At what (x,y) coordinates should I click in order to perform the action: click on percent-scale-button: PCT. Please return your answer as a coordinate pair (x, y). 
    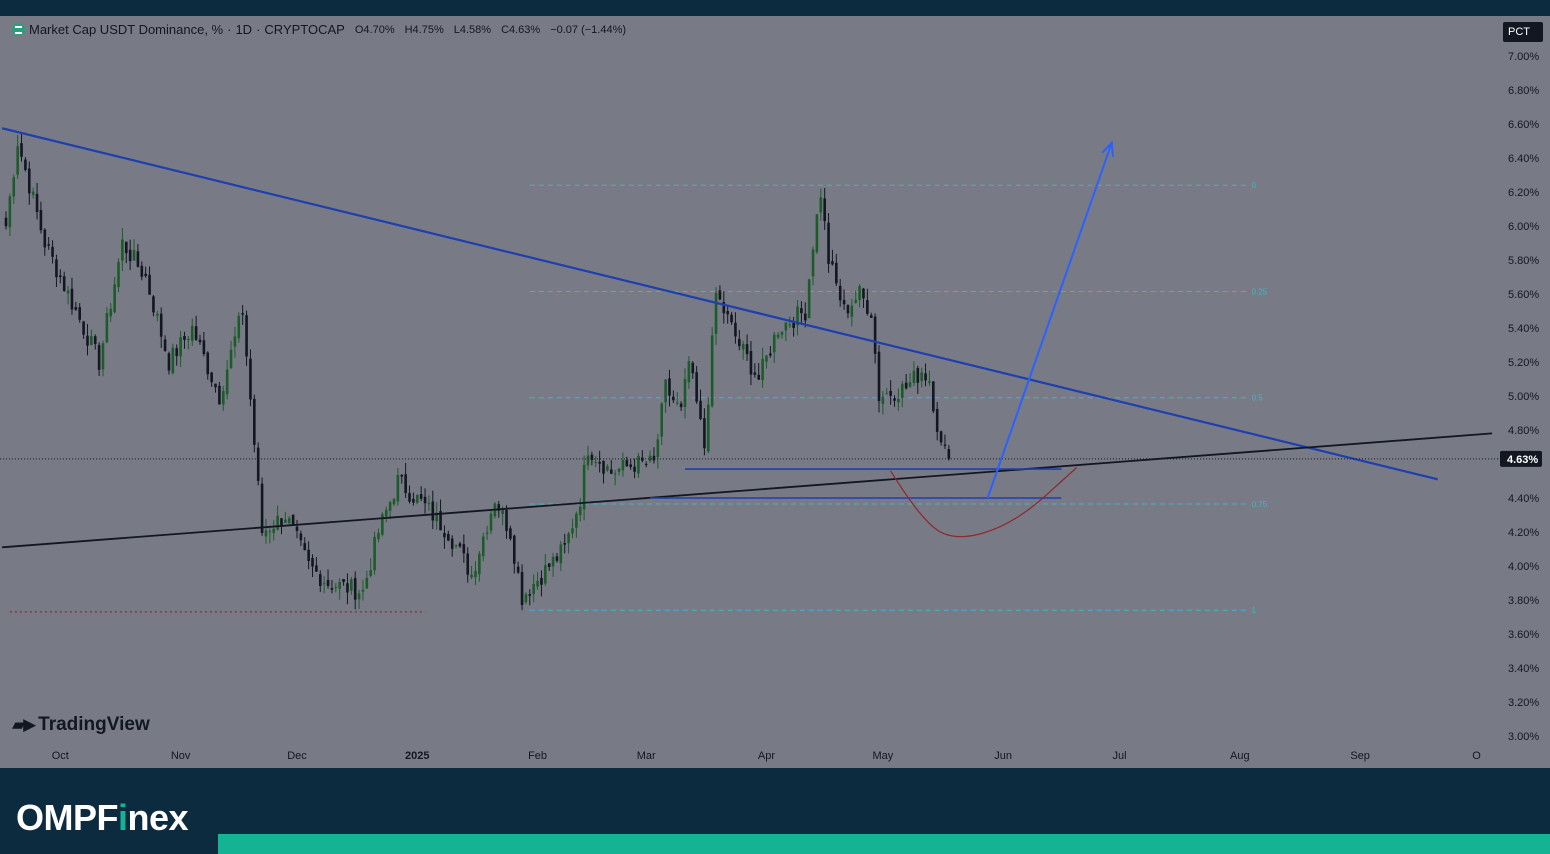
    Looking at the image, I should click on (1523, 32).